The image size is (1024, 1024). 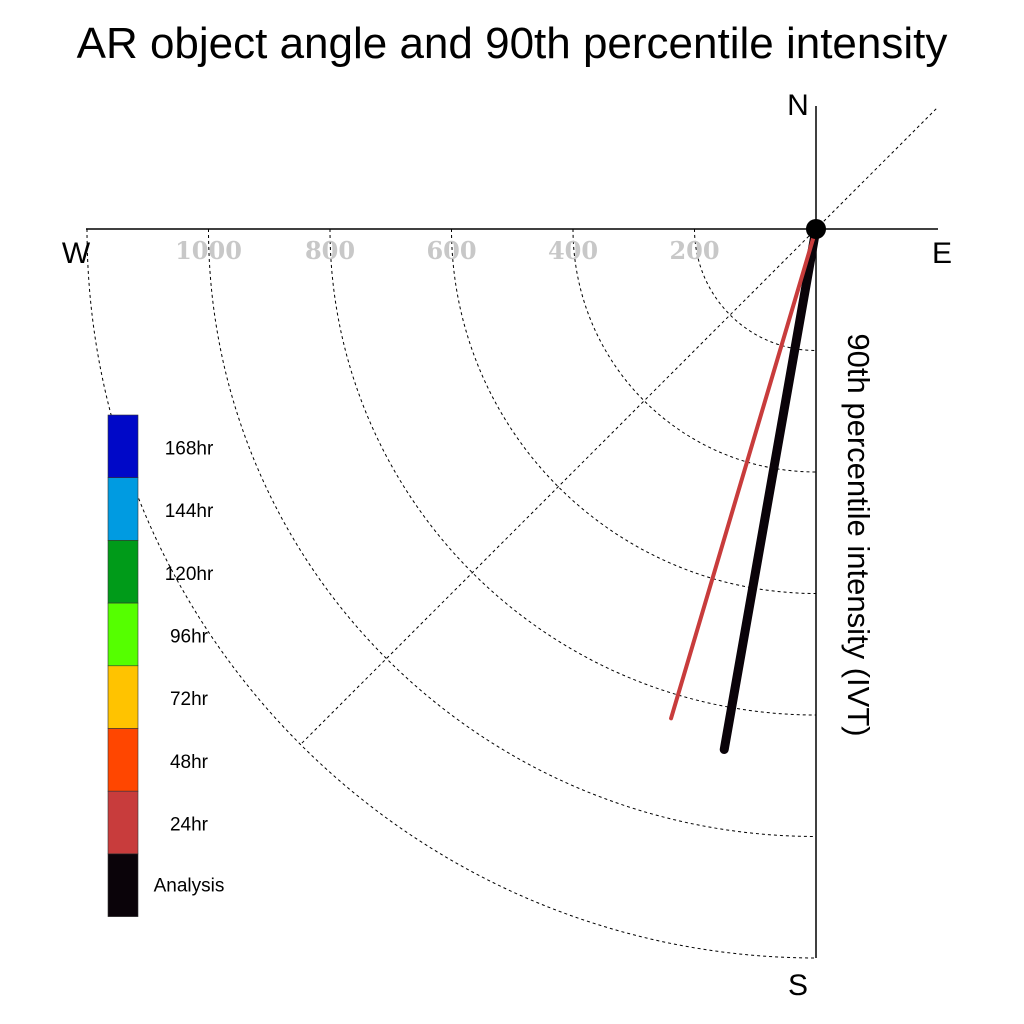 I want to click on radial-tick-label: 800, so click(x=330, y=250).